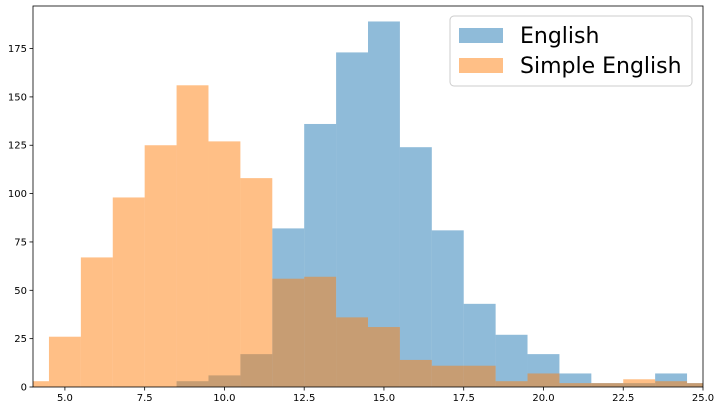 This screenshot has width=721, height=411. Describe the element at coordinates (543, 398) in the screenshot. I see `x-tick-label: 20.0` at that location.